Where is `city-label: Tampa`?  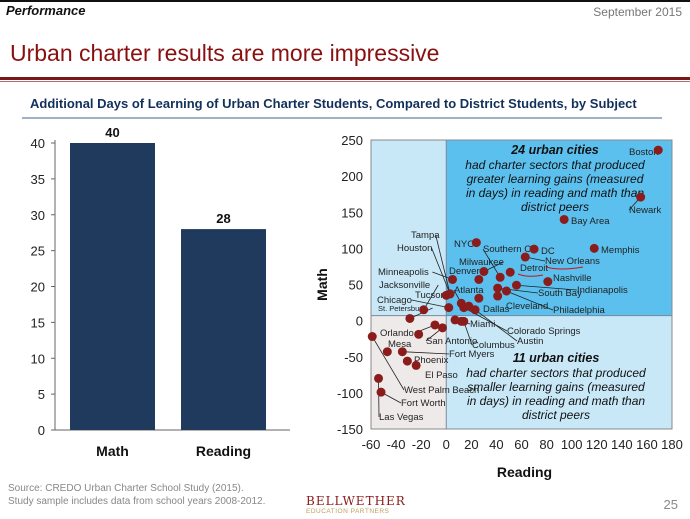
city-label: Tampa is located at coordinates (425, 235).